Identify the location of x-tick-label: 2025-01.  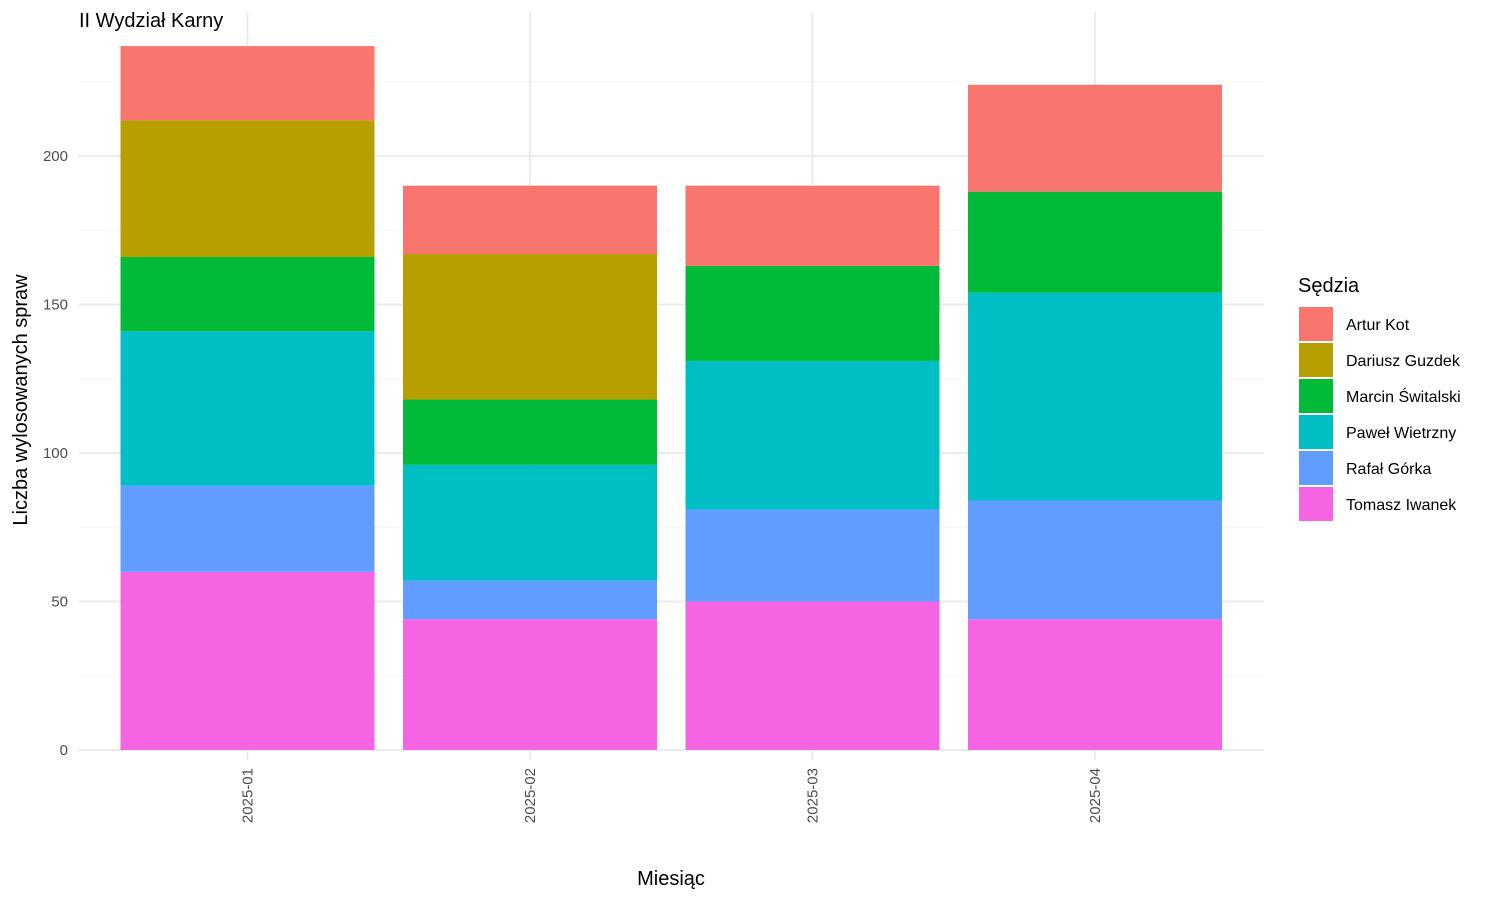
(248, 795).